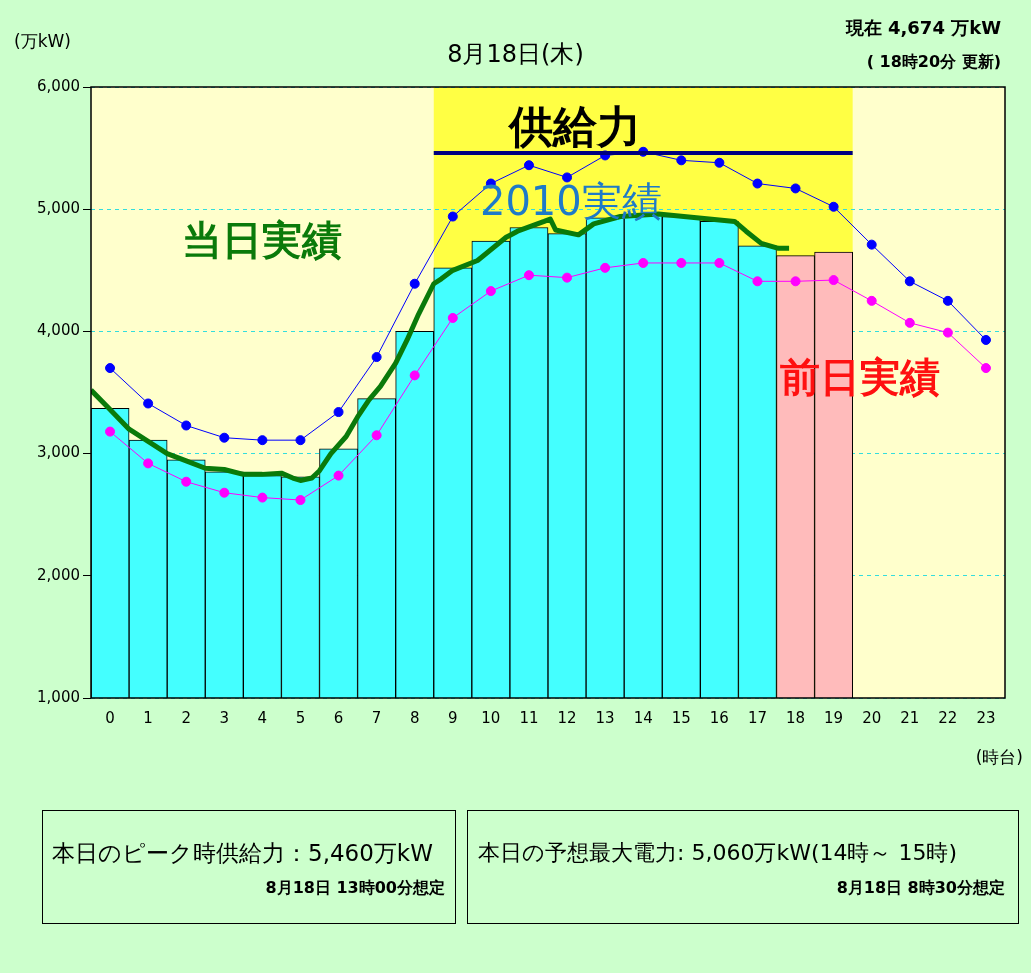 This screenshot has height=973, width=1031. Describe the element at coordinates (58, 574) in the screenshot. I see `y-tick-label: 2,000` at that location.